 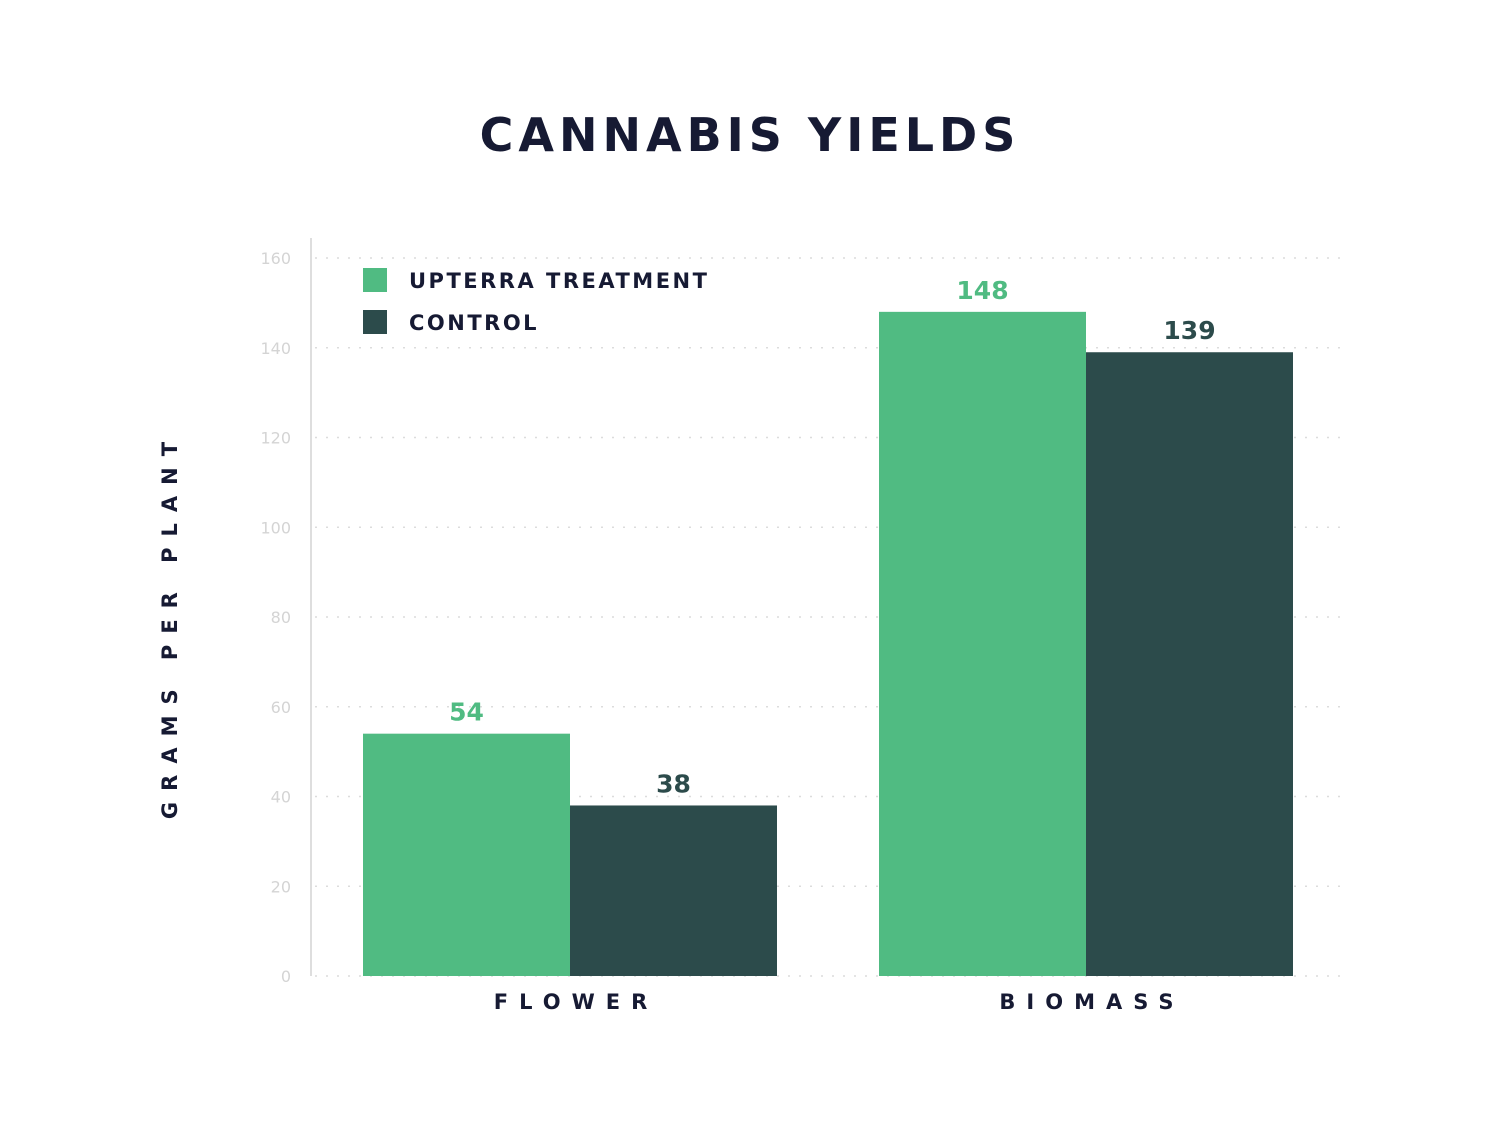 I want to click on legend: UPTERRA TREATMENT CONTROL, so click(x=536, y=301).